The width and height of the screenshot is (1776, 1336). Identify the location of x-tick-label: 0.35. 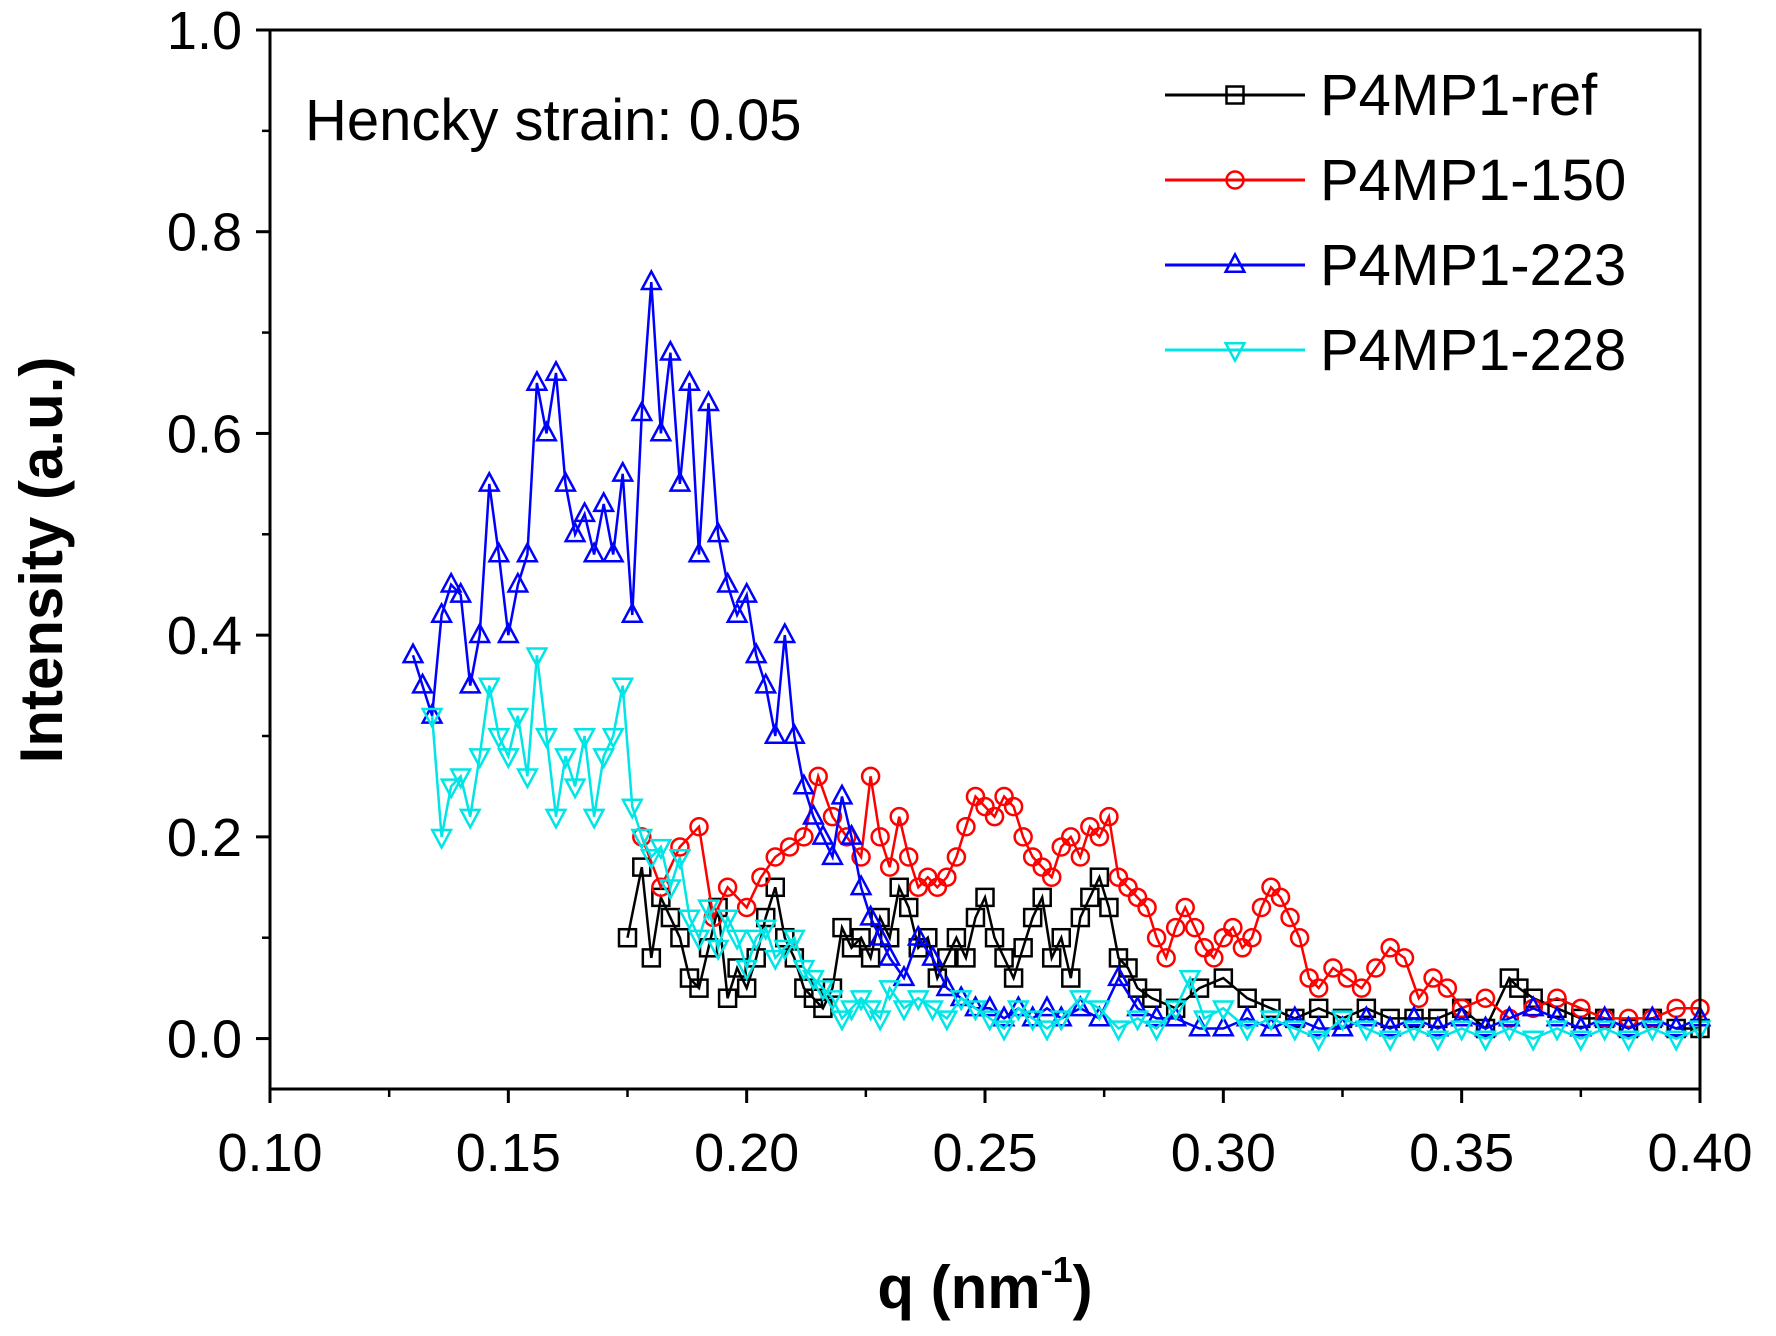
(1461, 1153).